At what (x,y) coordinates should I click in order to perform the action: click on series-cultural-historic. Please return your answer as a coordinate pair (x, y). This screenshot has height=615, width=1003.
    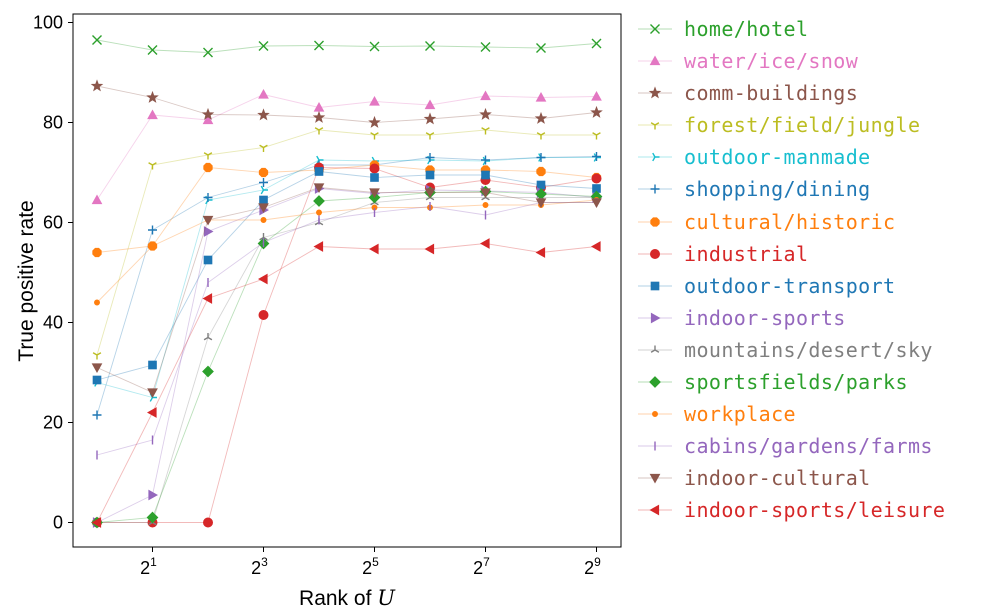
    Looking at the image, I should click on (347, 209).